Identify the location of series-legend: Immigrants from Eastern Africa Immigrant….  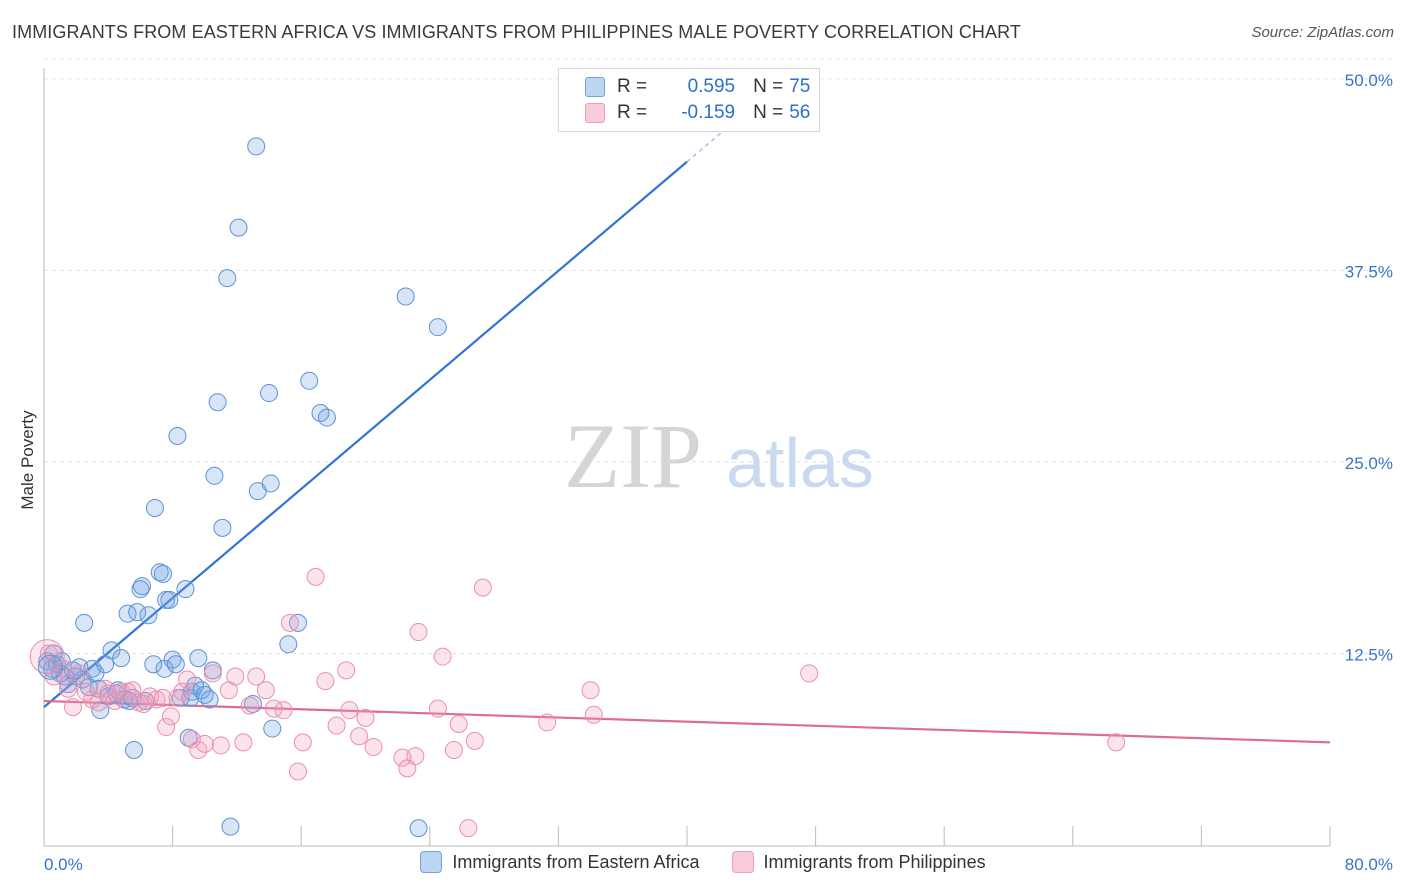
(703, 862).